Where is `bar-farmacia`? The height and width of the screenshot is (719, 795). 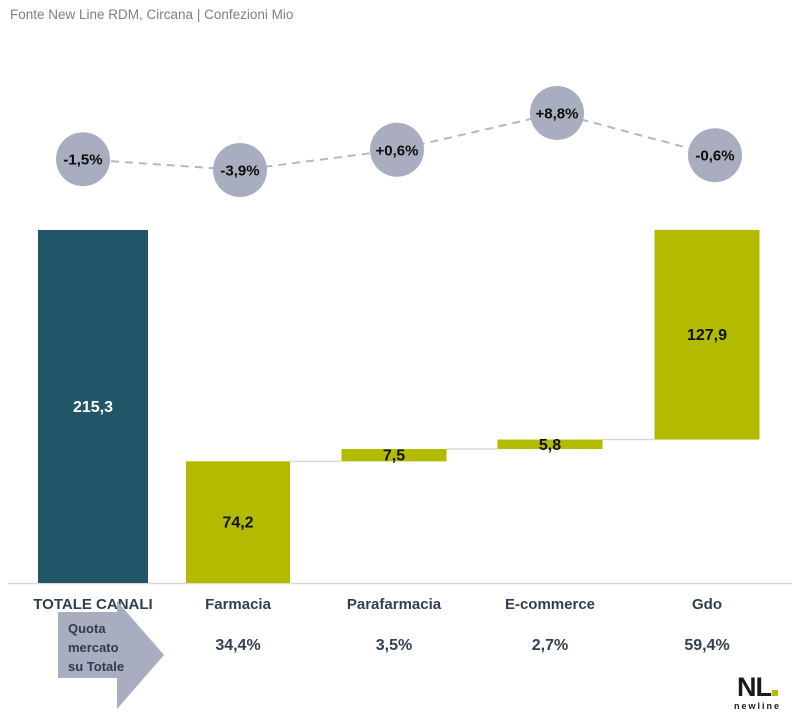
bar-farmacia is located at coordinates (238, 522).